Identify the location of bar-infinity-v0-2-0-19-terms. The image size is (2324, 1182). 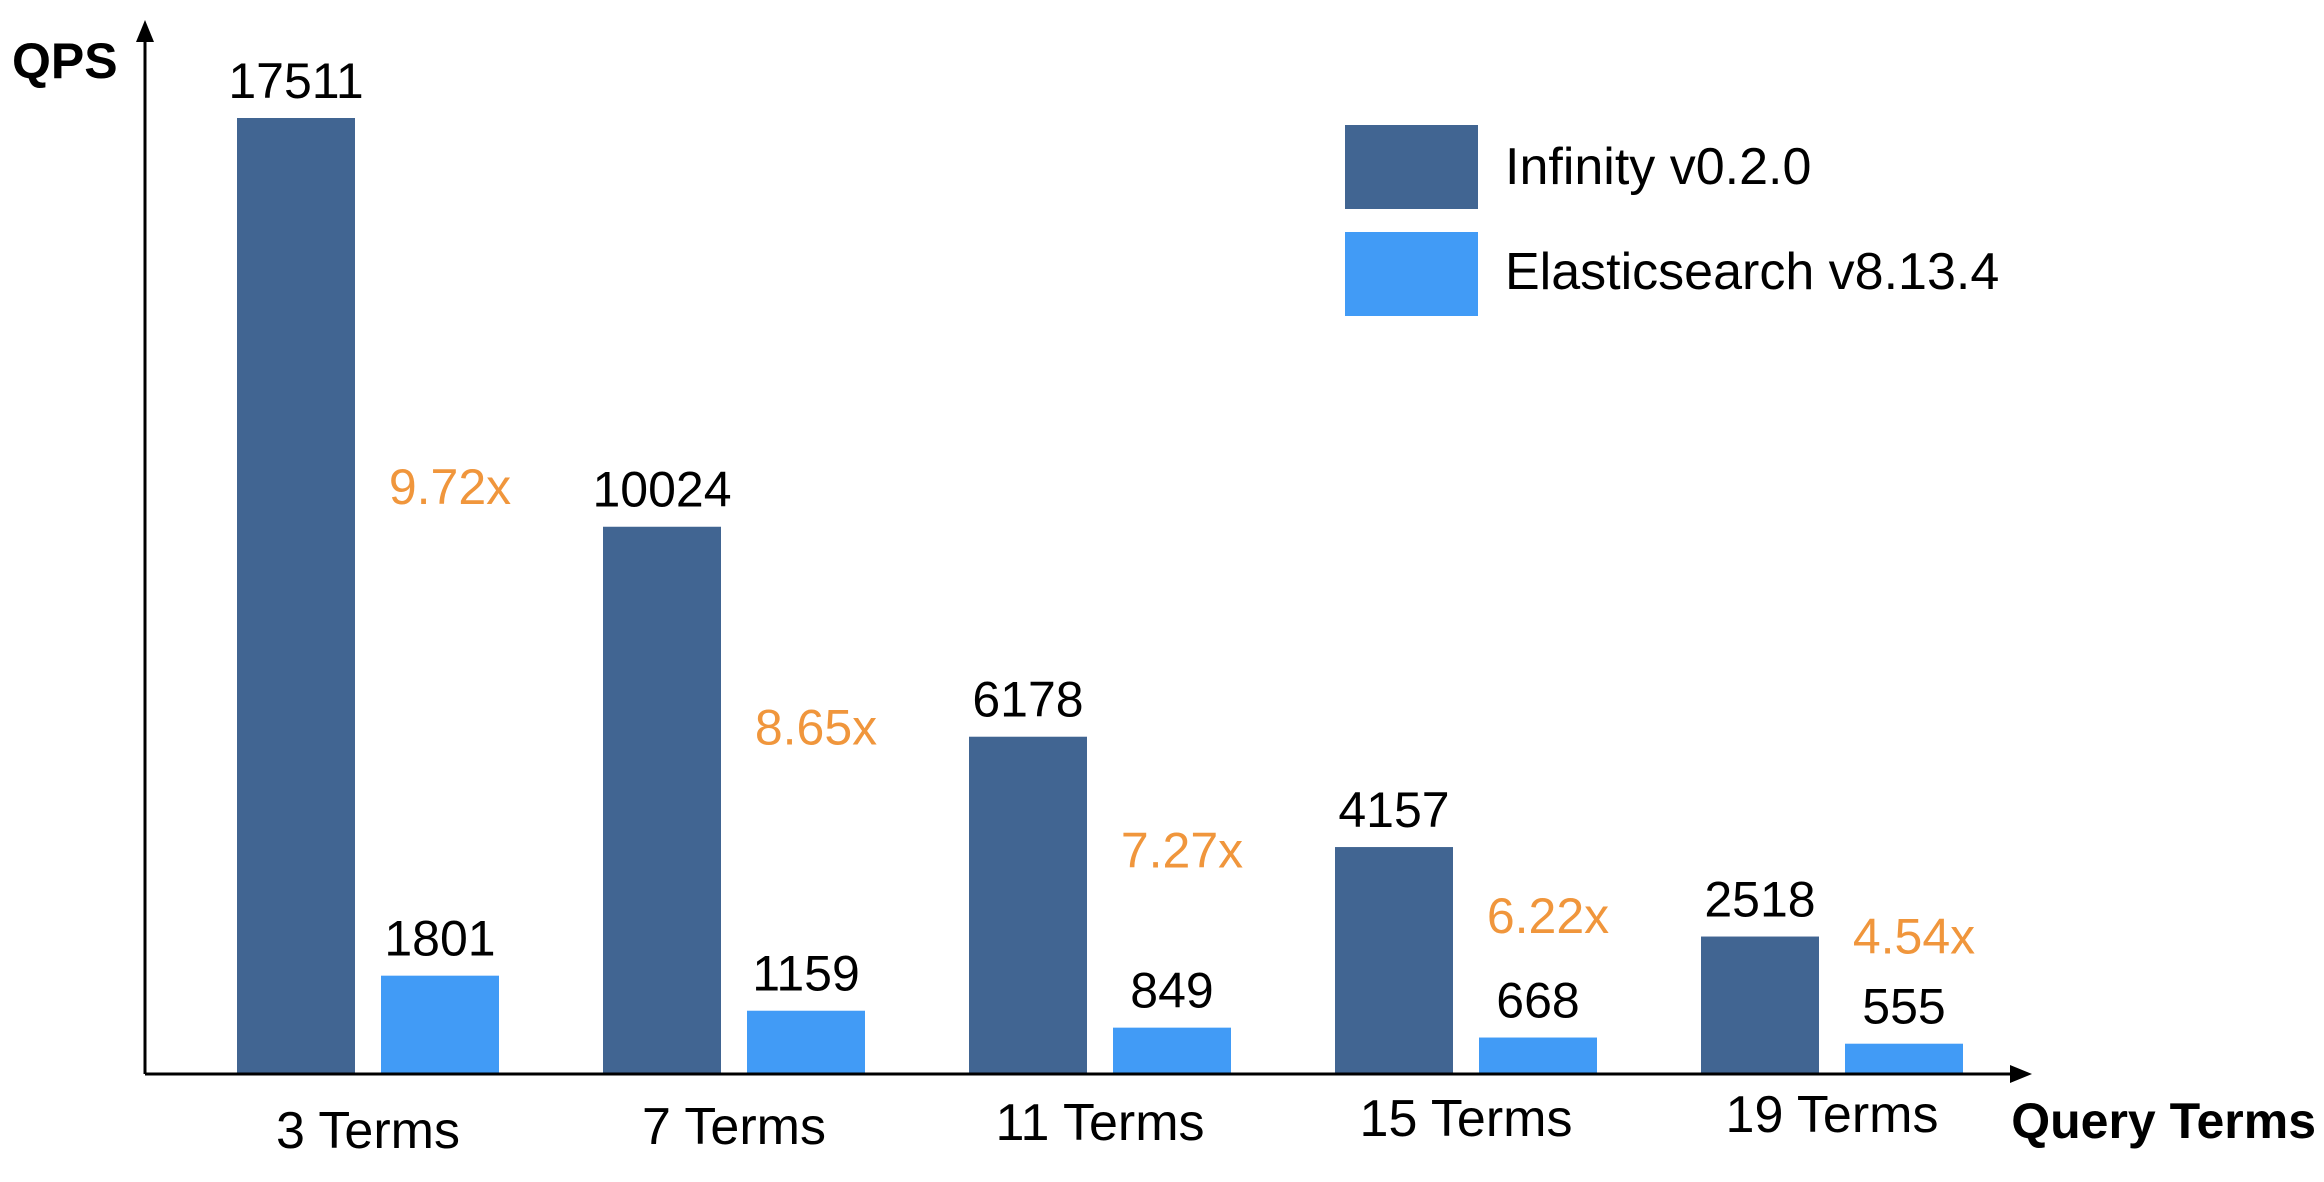
(1760, 1005).